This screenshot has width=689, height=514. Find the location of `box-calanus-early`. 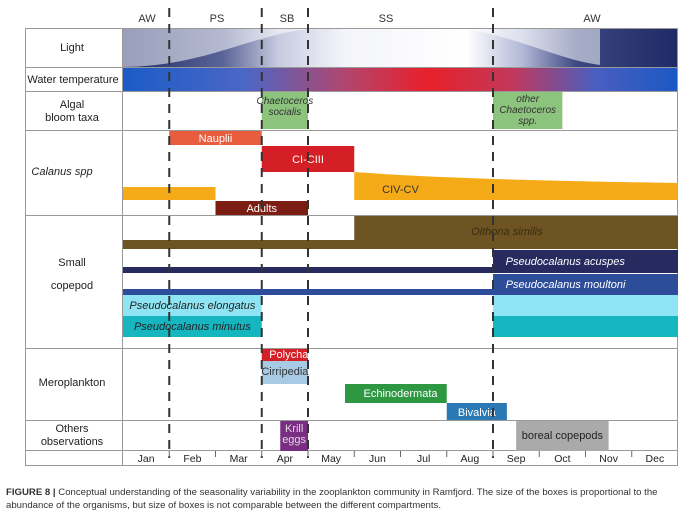

box-calanus-early is located at coordinates (169, 193).